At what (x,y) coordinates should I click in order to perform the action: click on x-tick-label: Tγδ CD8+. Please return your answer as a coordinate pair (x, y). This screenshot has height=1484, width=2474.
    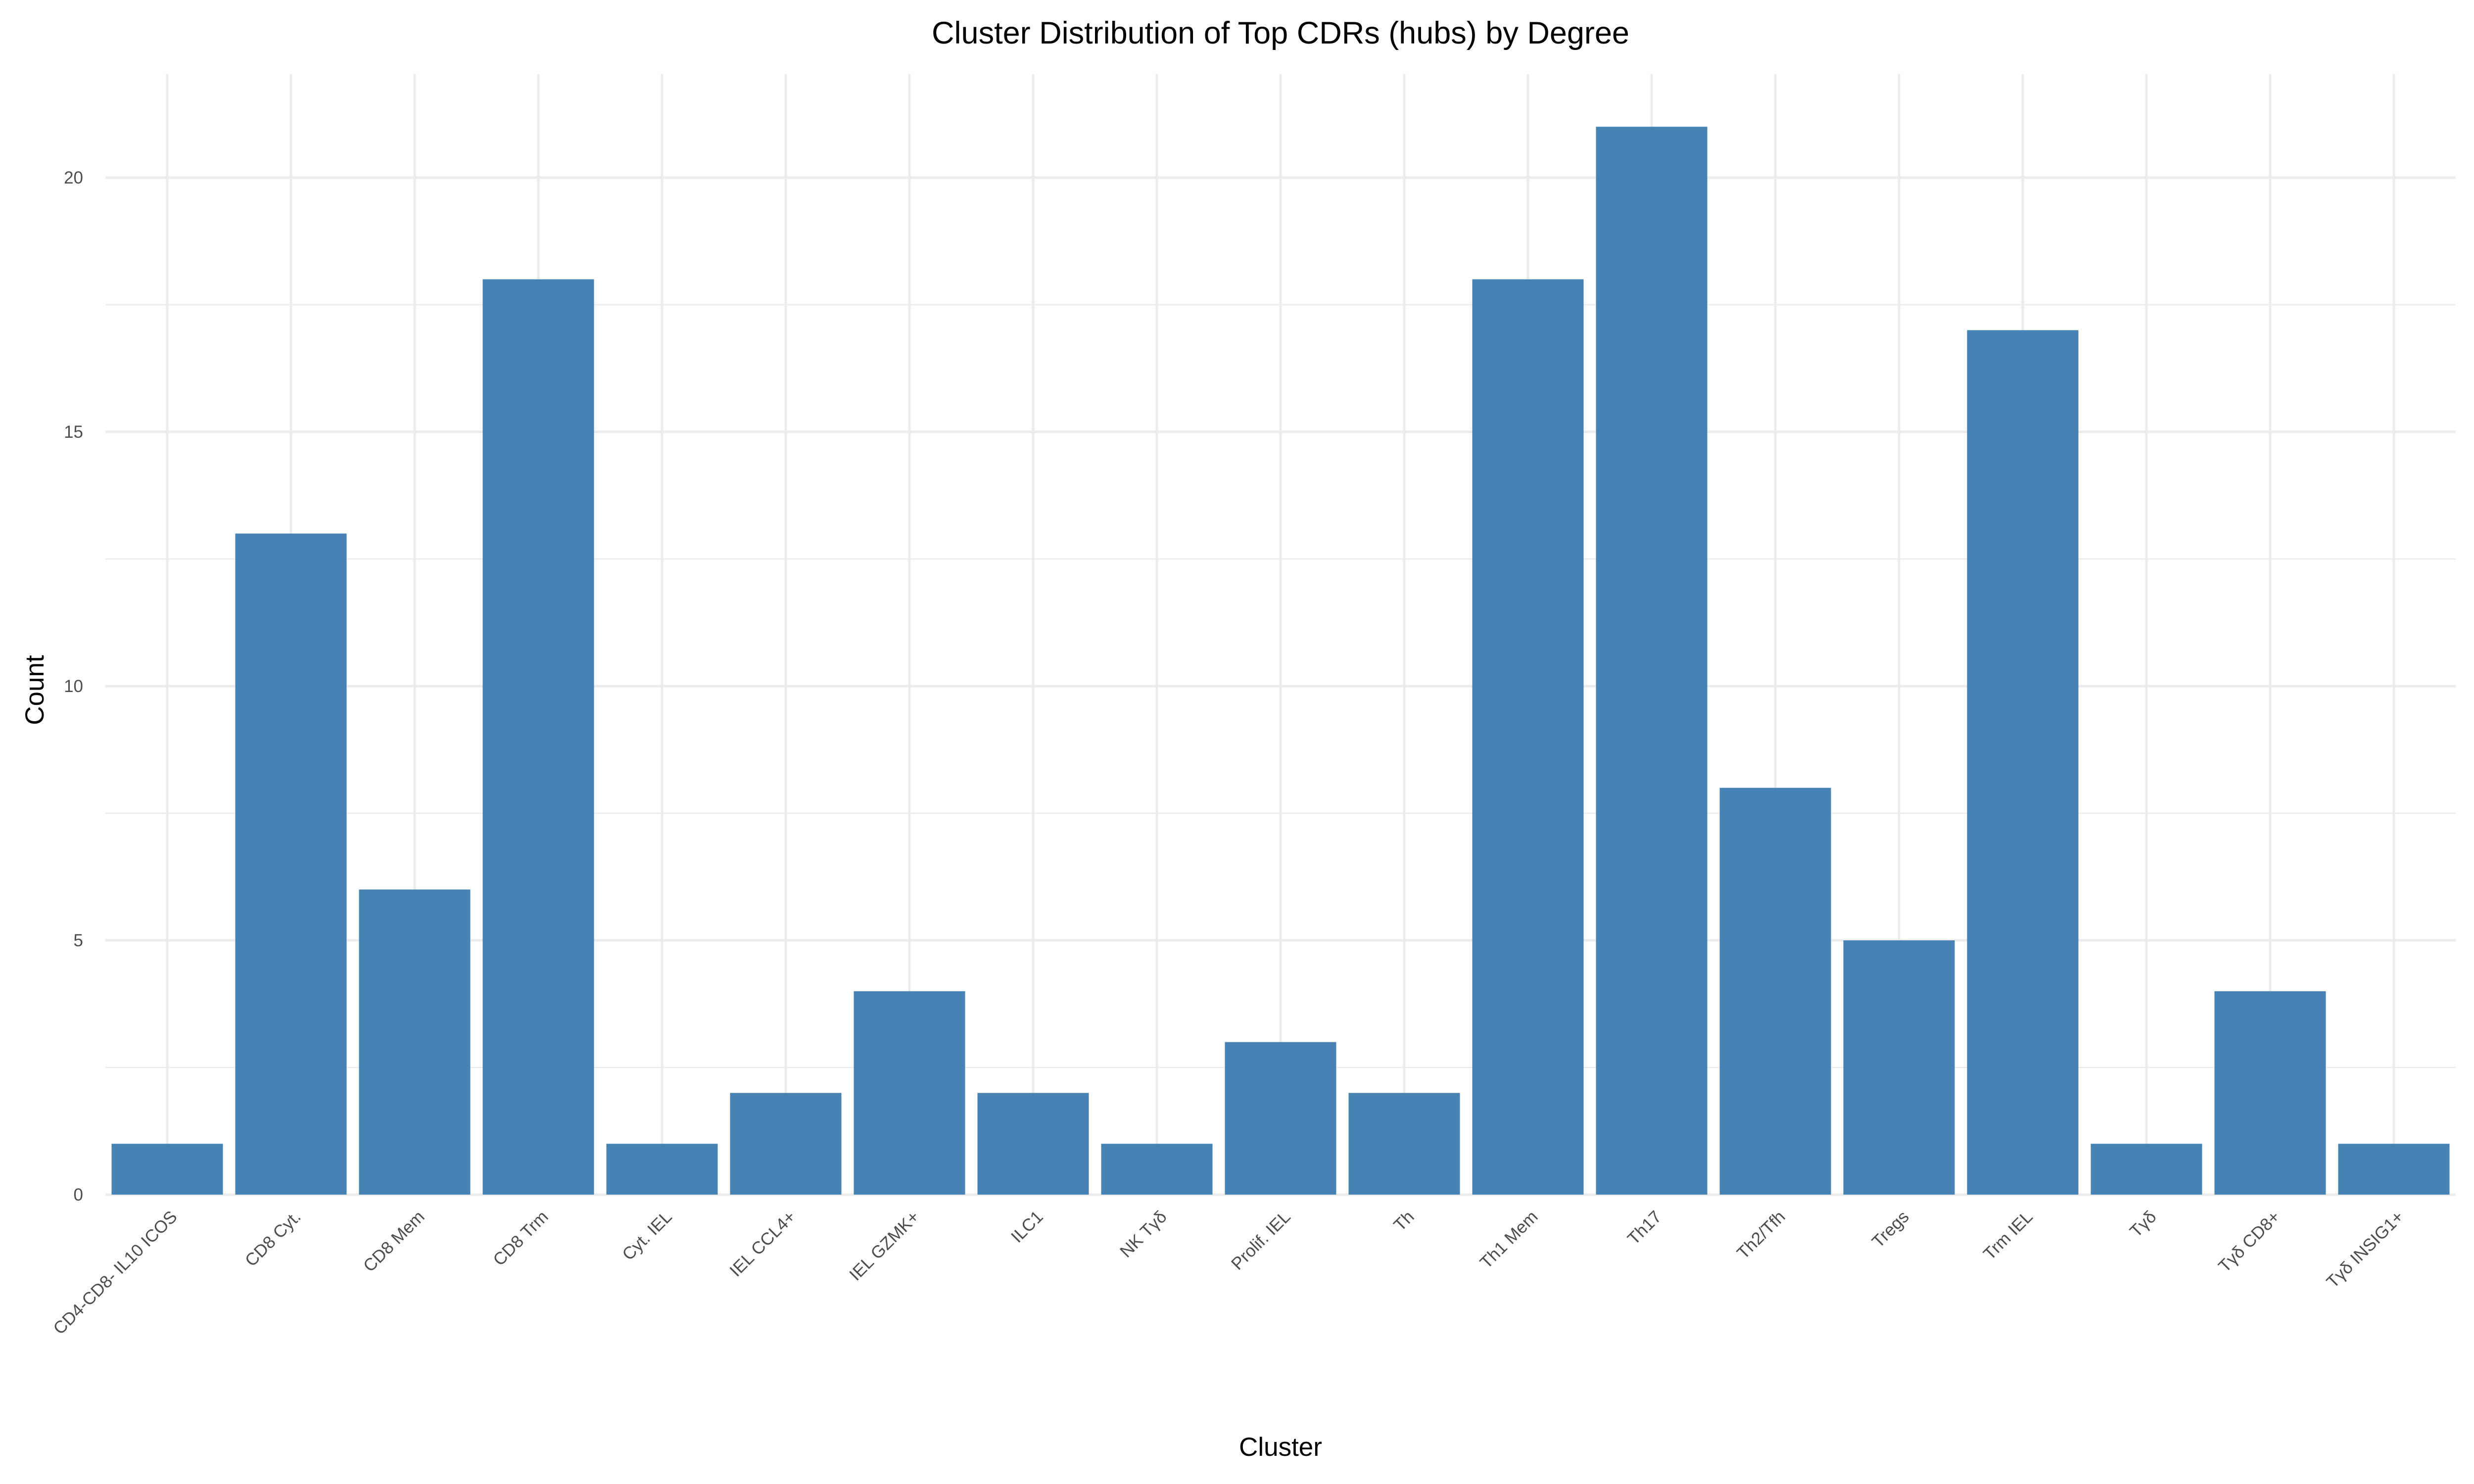
    Looking at the image, I should click on (2249, 1241).